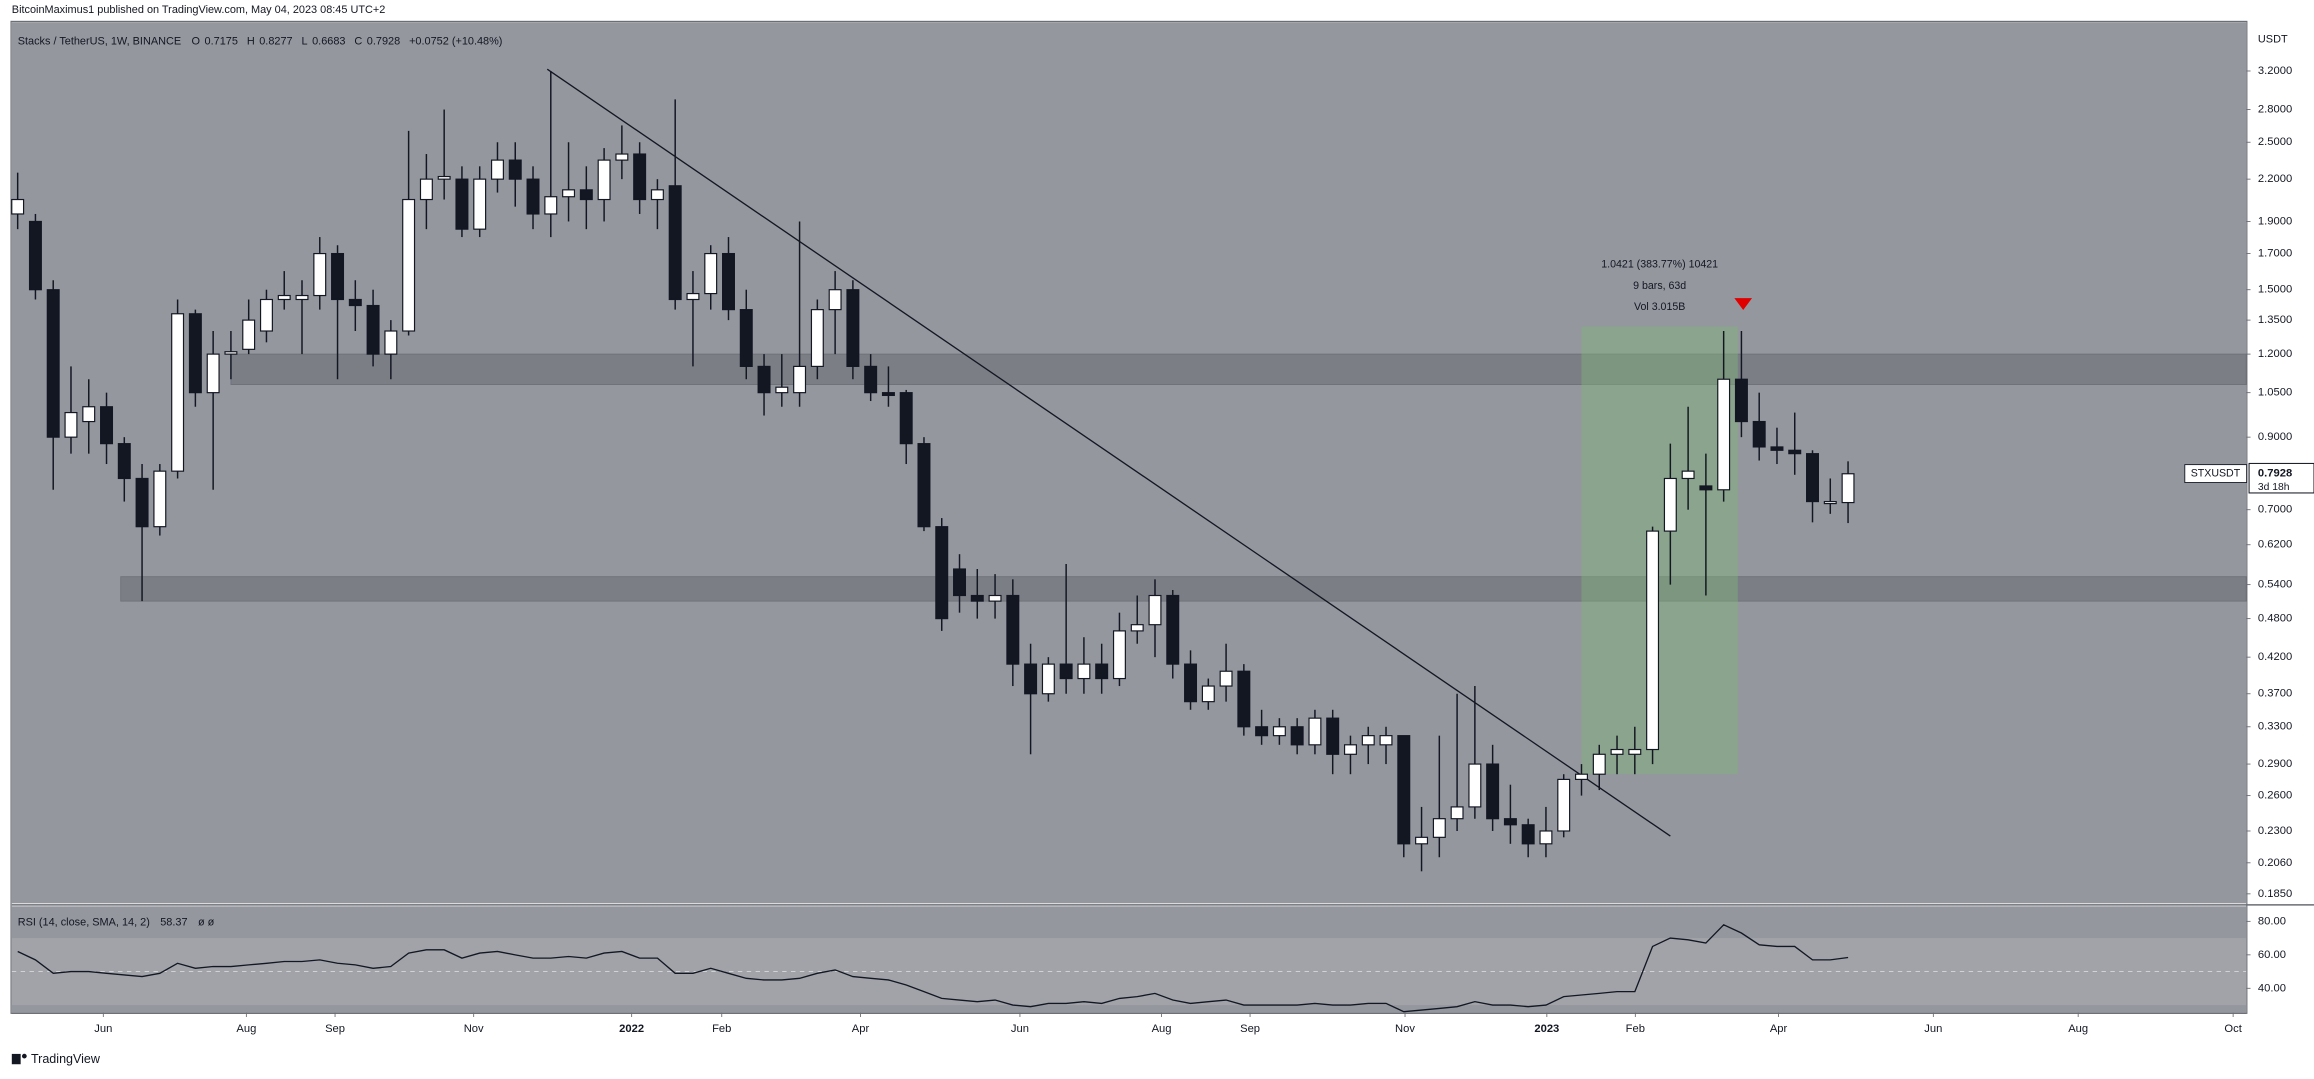  Describe the element at coordinates (2275, 764) in the screenshot. I see `y-tick-label: 0.2900` at that location.